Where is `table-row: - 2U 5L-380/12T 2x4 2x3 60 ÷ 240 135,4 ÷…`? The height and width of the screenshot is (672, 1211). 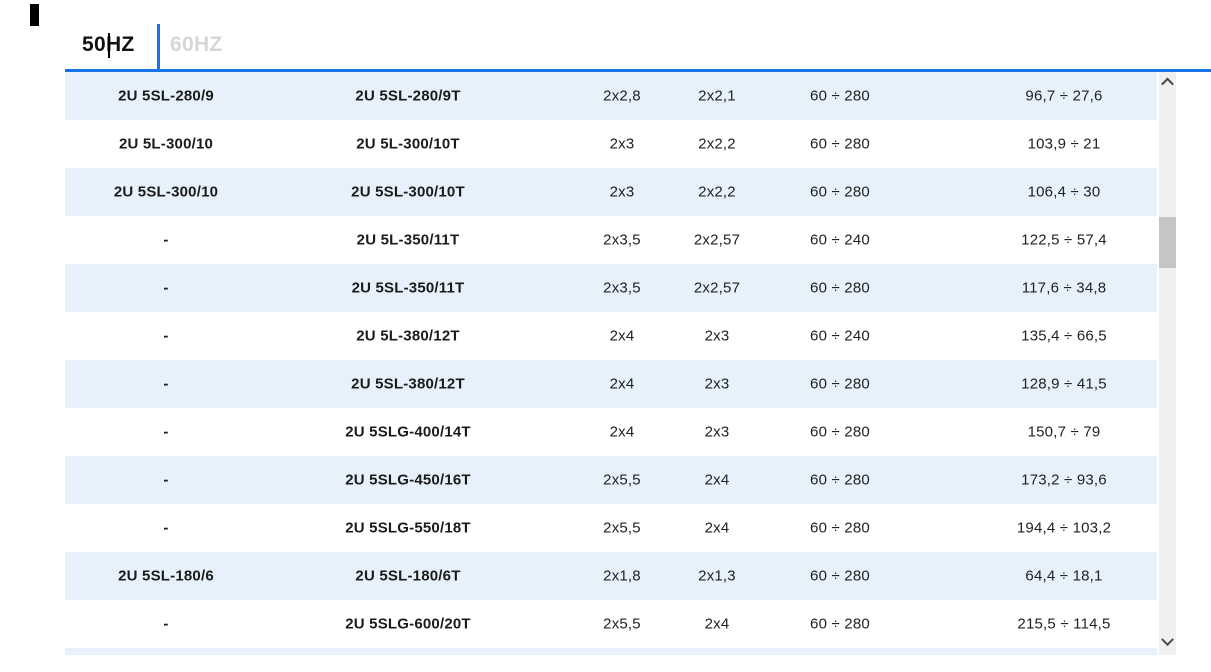 table-row: - 2U 5L-380/12T 2x4 2x3 60 ÷ 240 135,4 ÷… is located at coordinates (611, 336).